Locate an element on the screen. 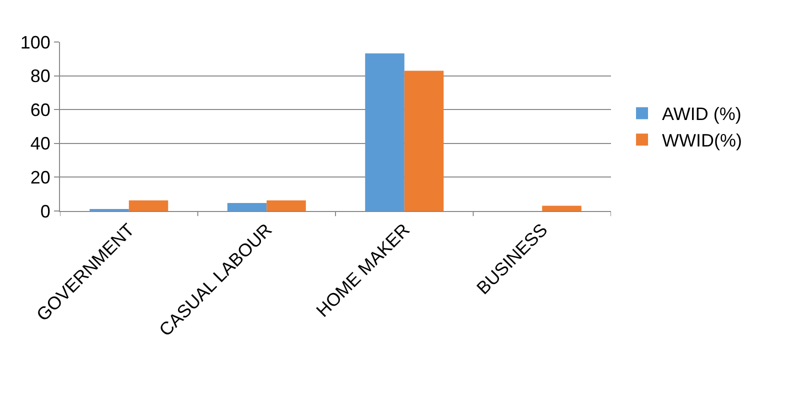 The image size is (796, 408). y-tick-label: 60 is located at coordinates (40, 110).